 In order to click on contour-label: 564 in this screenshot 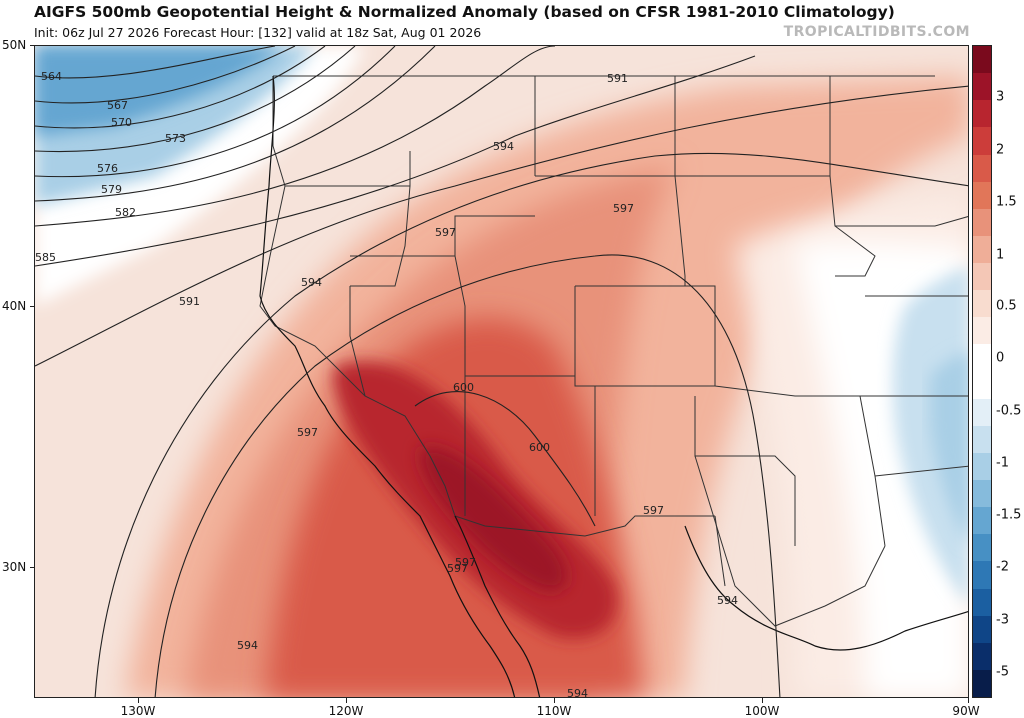, I will do `click(51, 76)`.